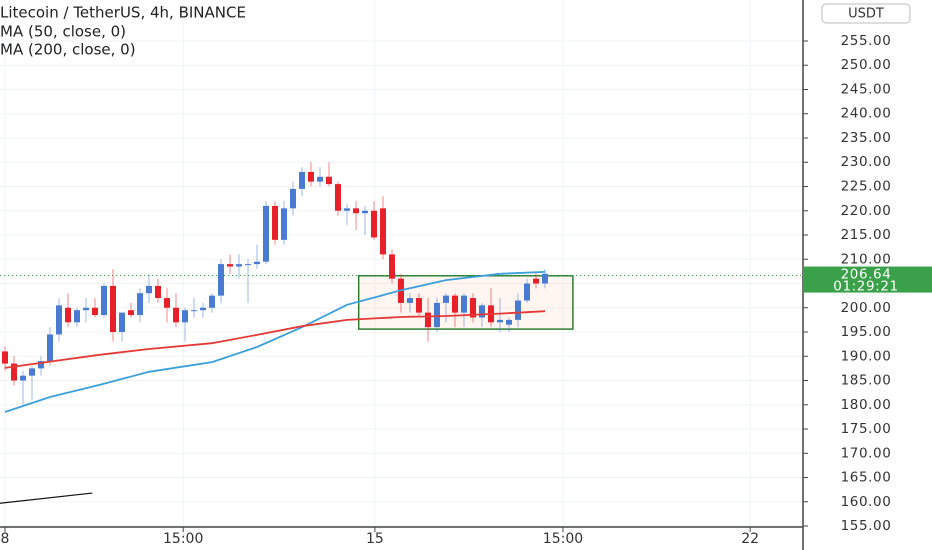 The height and width of the screenshot is (550, 932). What do you see at coordinates (375, 539) in the screenshot?
I see `x-tick-label: 15` at bounding box center [375, 539].